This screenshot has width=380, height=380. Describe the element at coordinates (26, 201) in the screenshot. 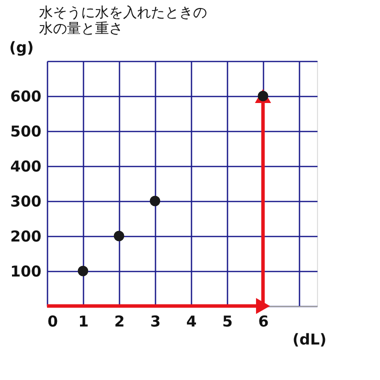

I see `y-tick-label: 300` at that location.